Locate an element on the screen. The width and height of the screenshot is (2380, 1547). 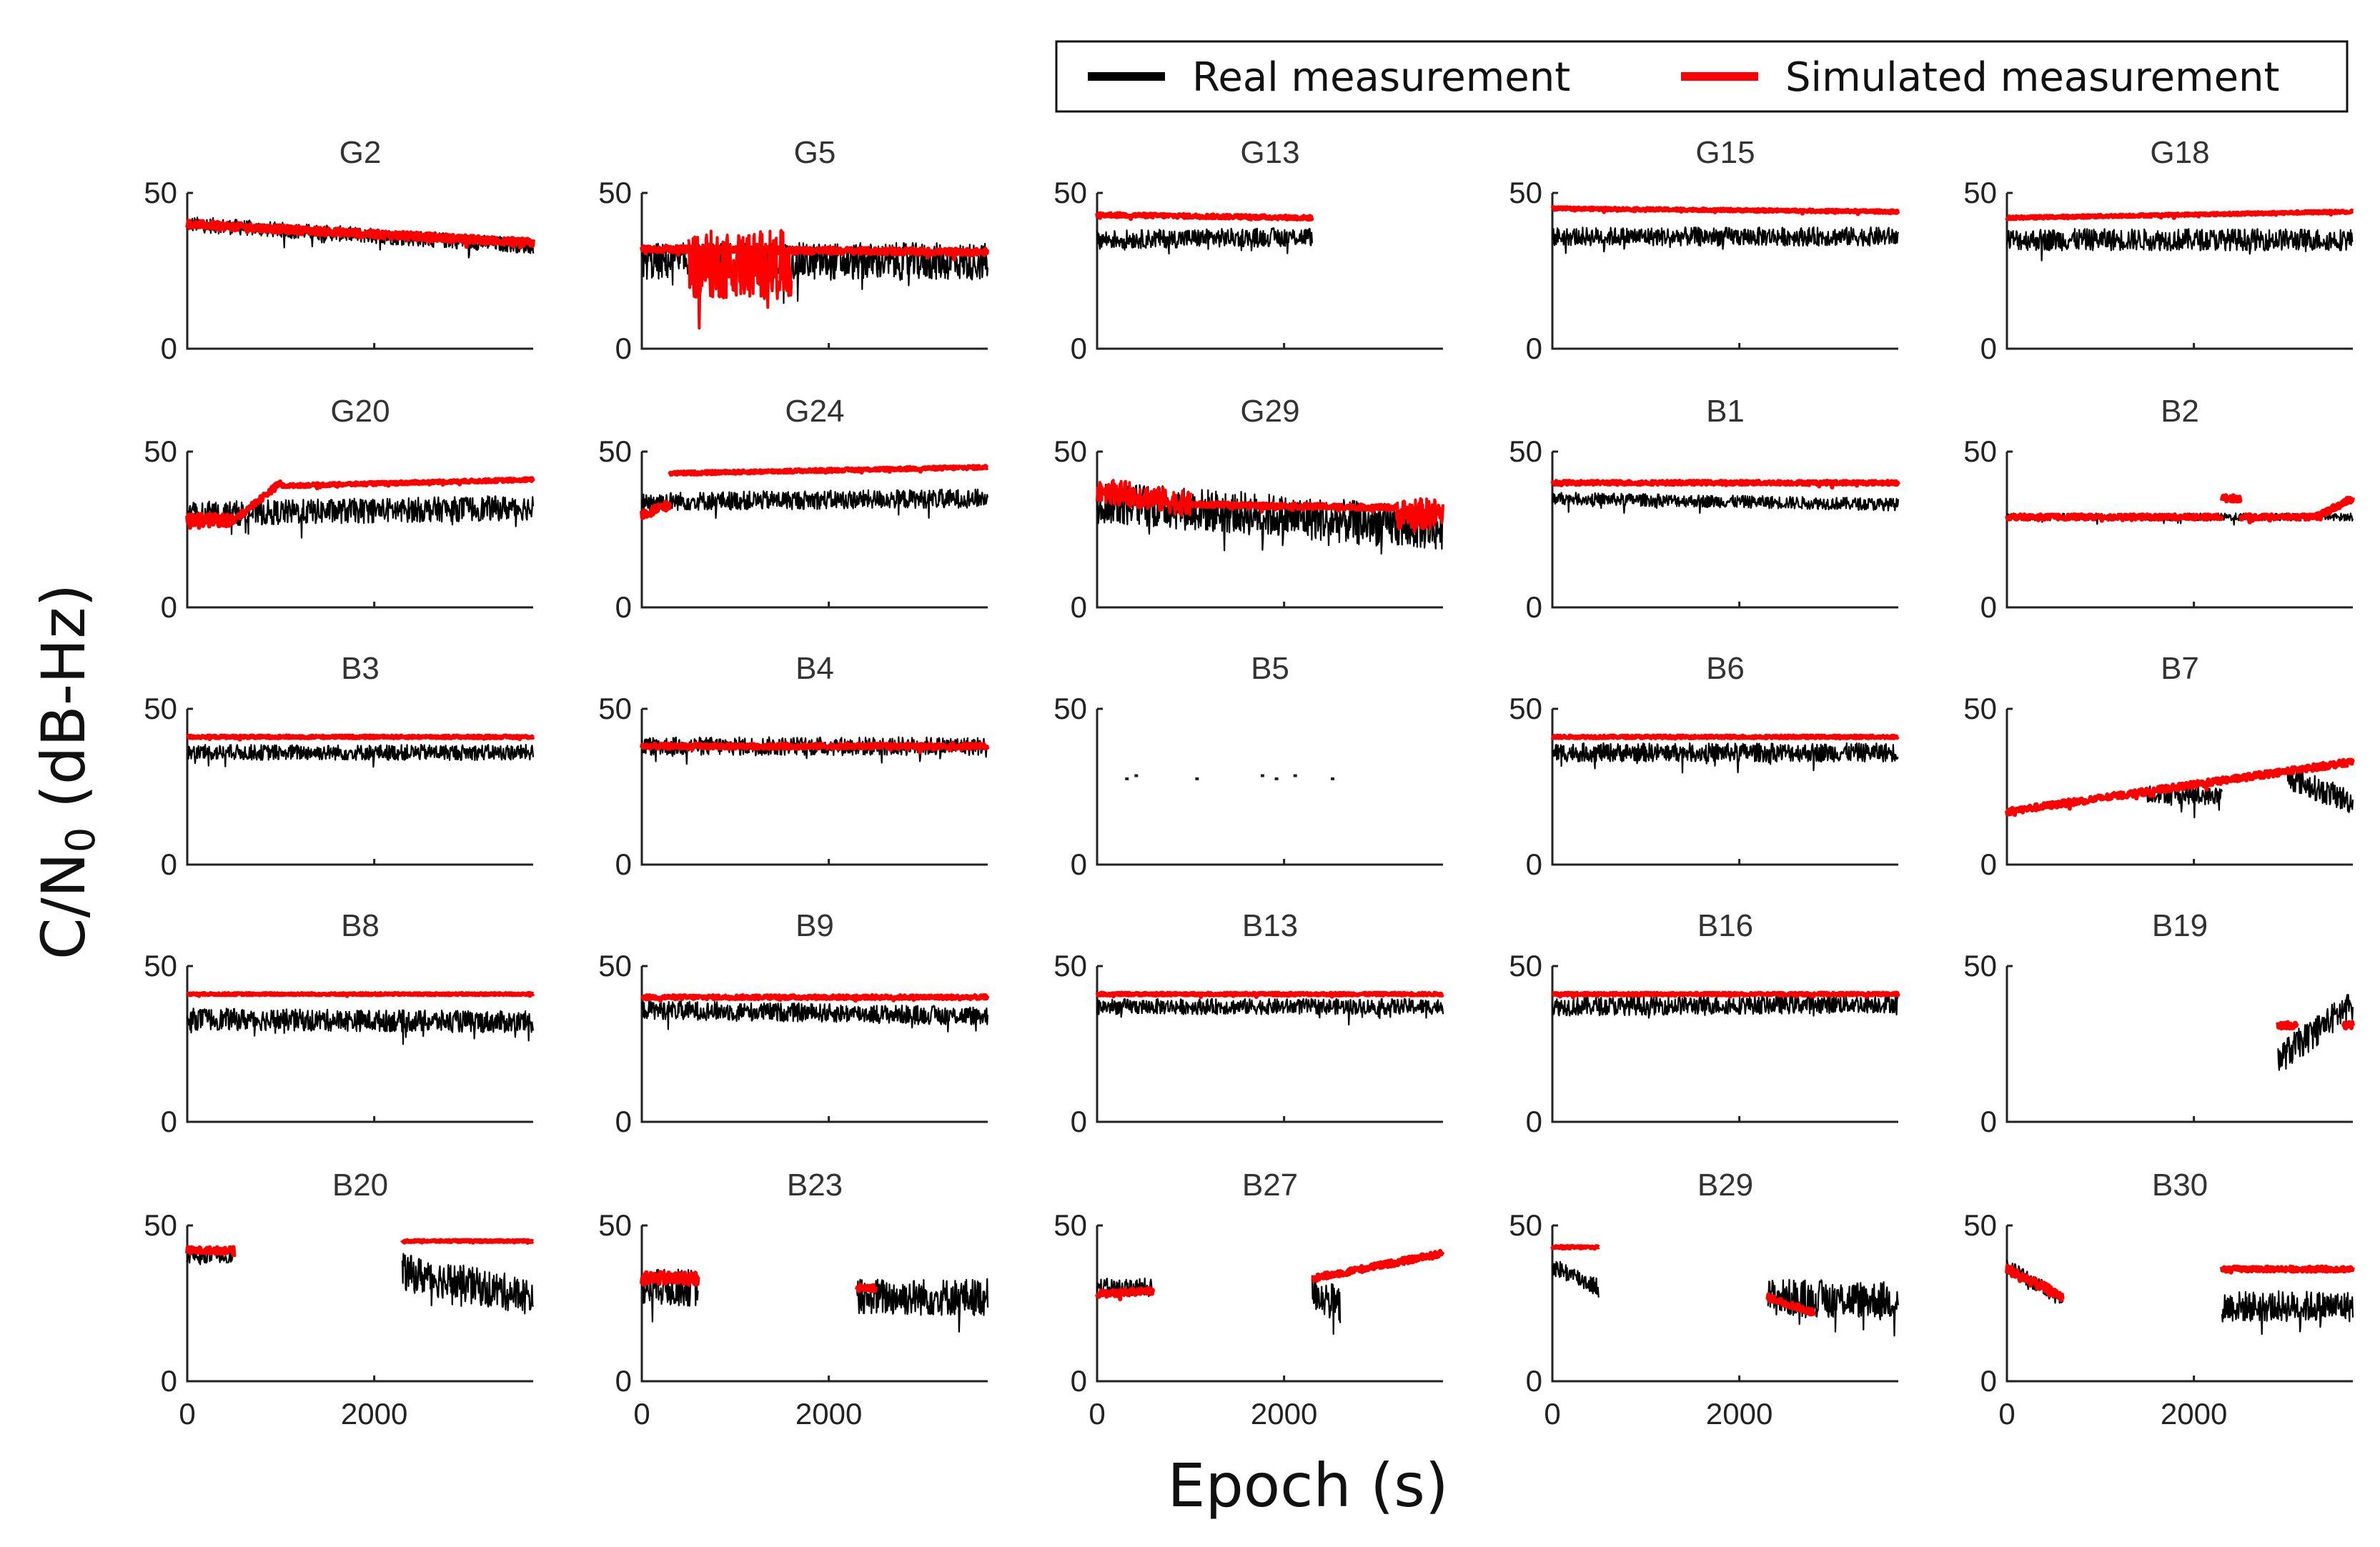
panel-title: G15 is located at coordinates (1725, 152).